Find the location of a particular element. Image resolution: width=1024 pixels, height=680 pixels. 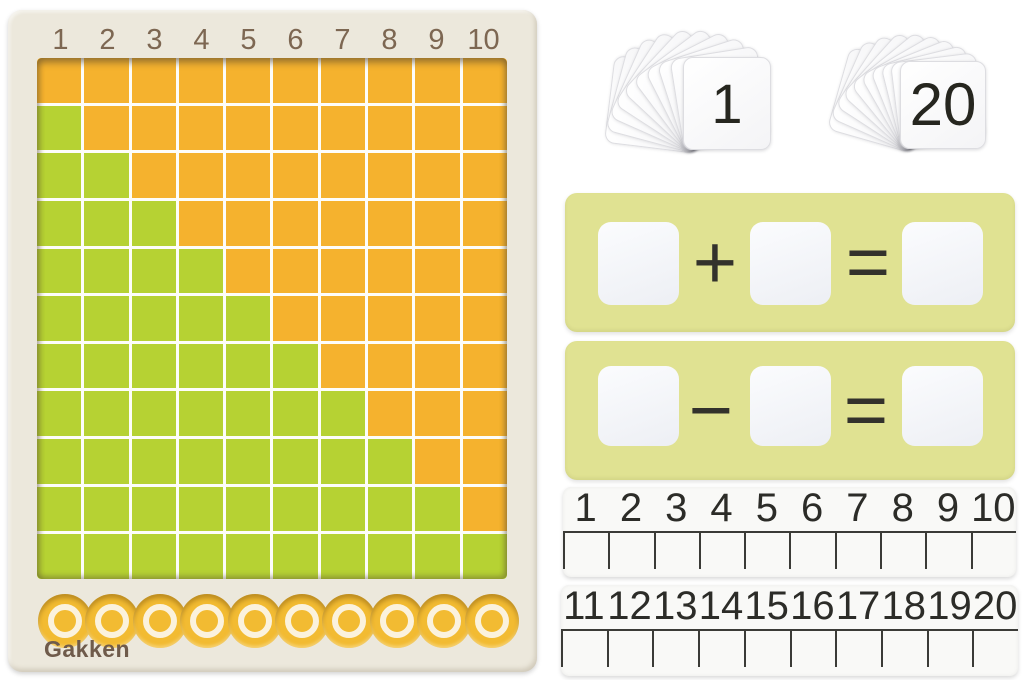

strip-number-row: 1 2 3 4 5 6 7 8 9 10 is located at coordinates (789, 509).